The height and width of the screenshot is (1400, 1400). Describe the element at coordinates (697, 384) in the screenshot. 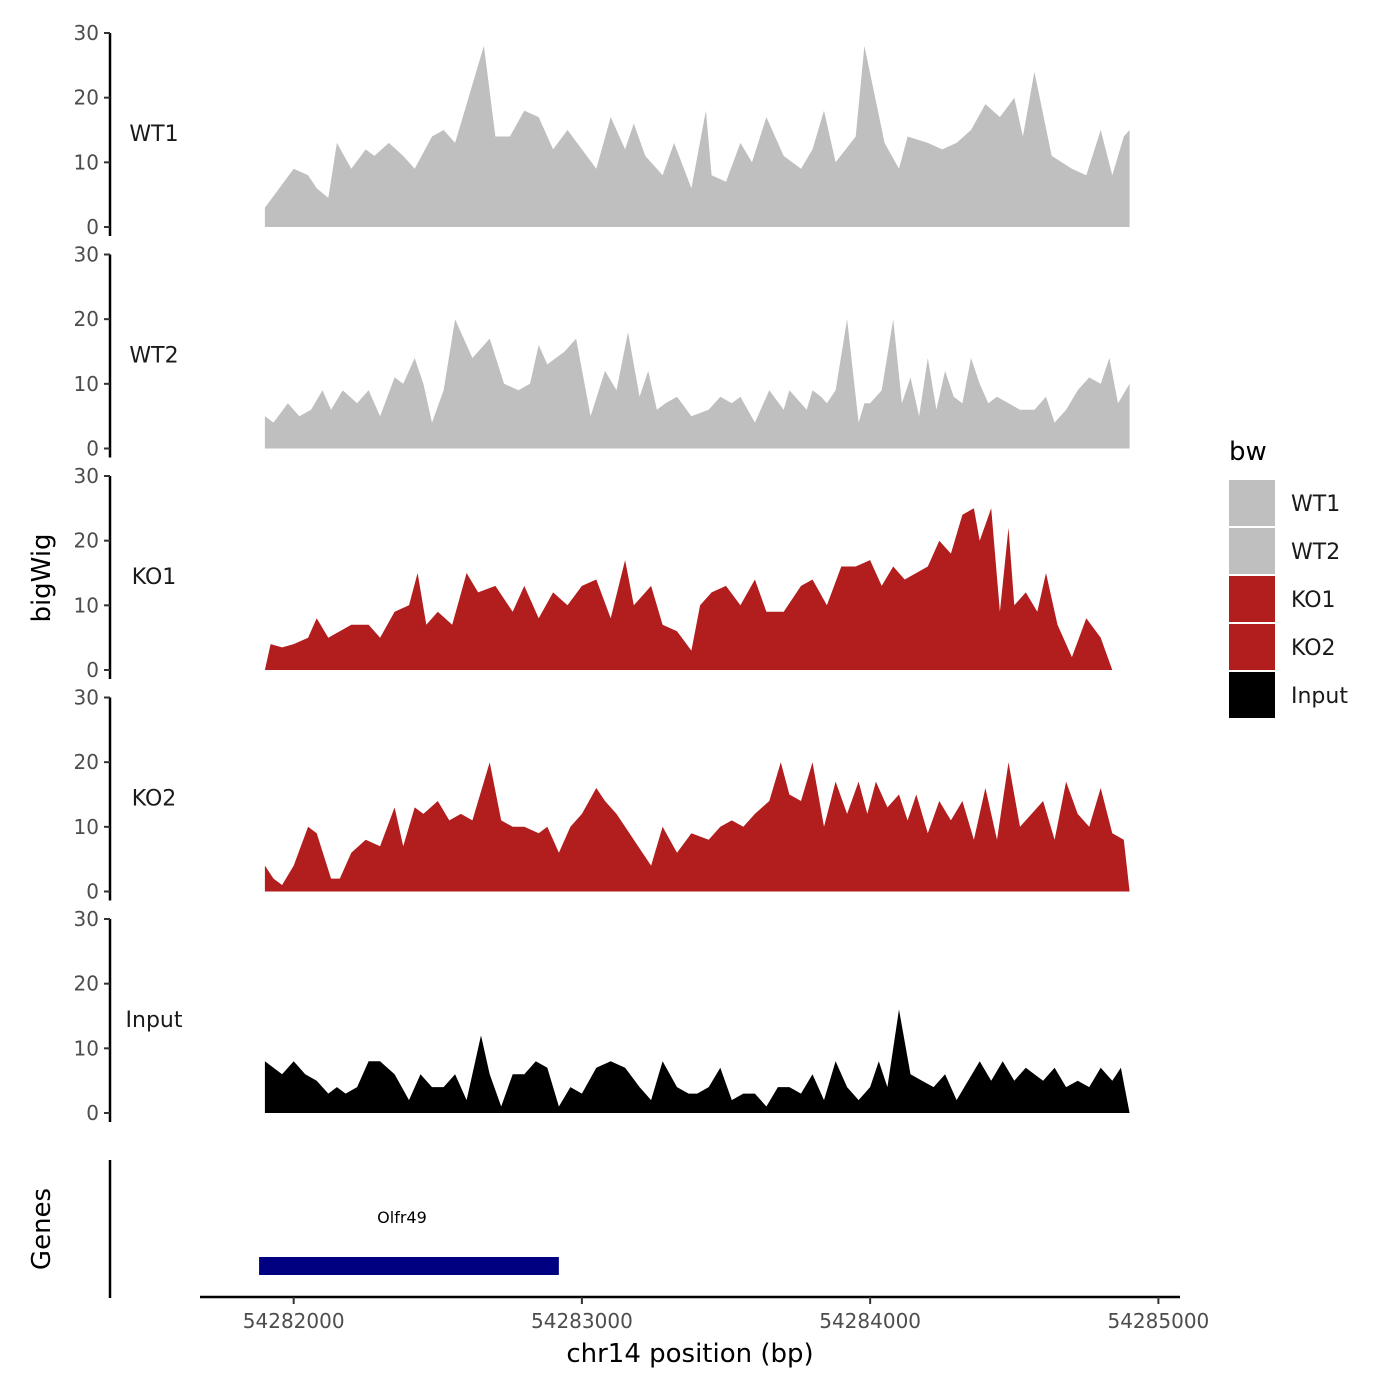

I see `coverage-area-wt2` at that location.